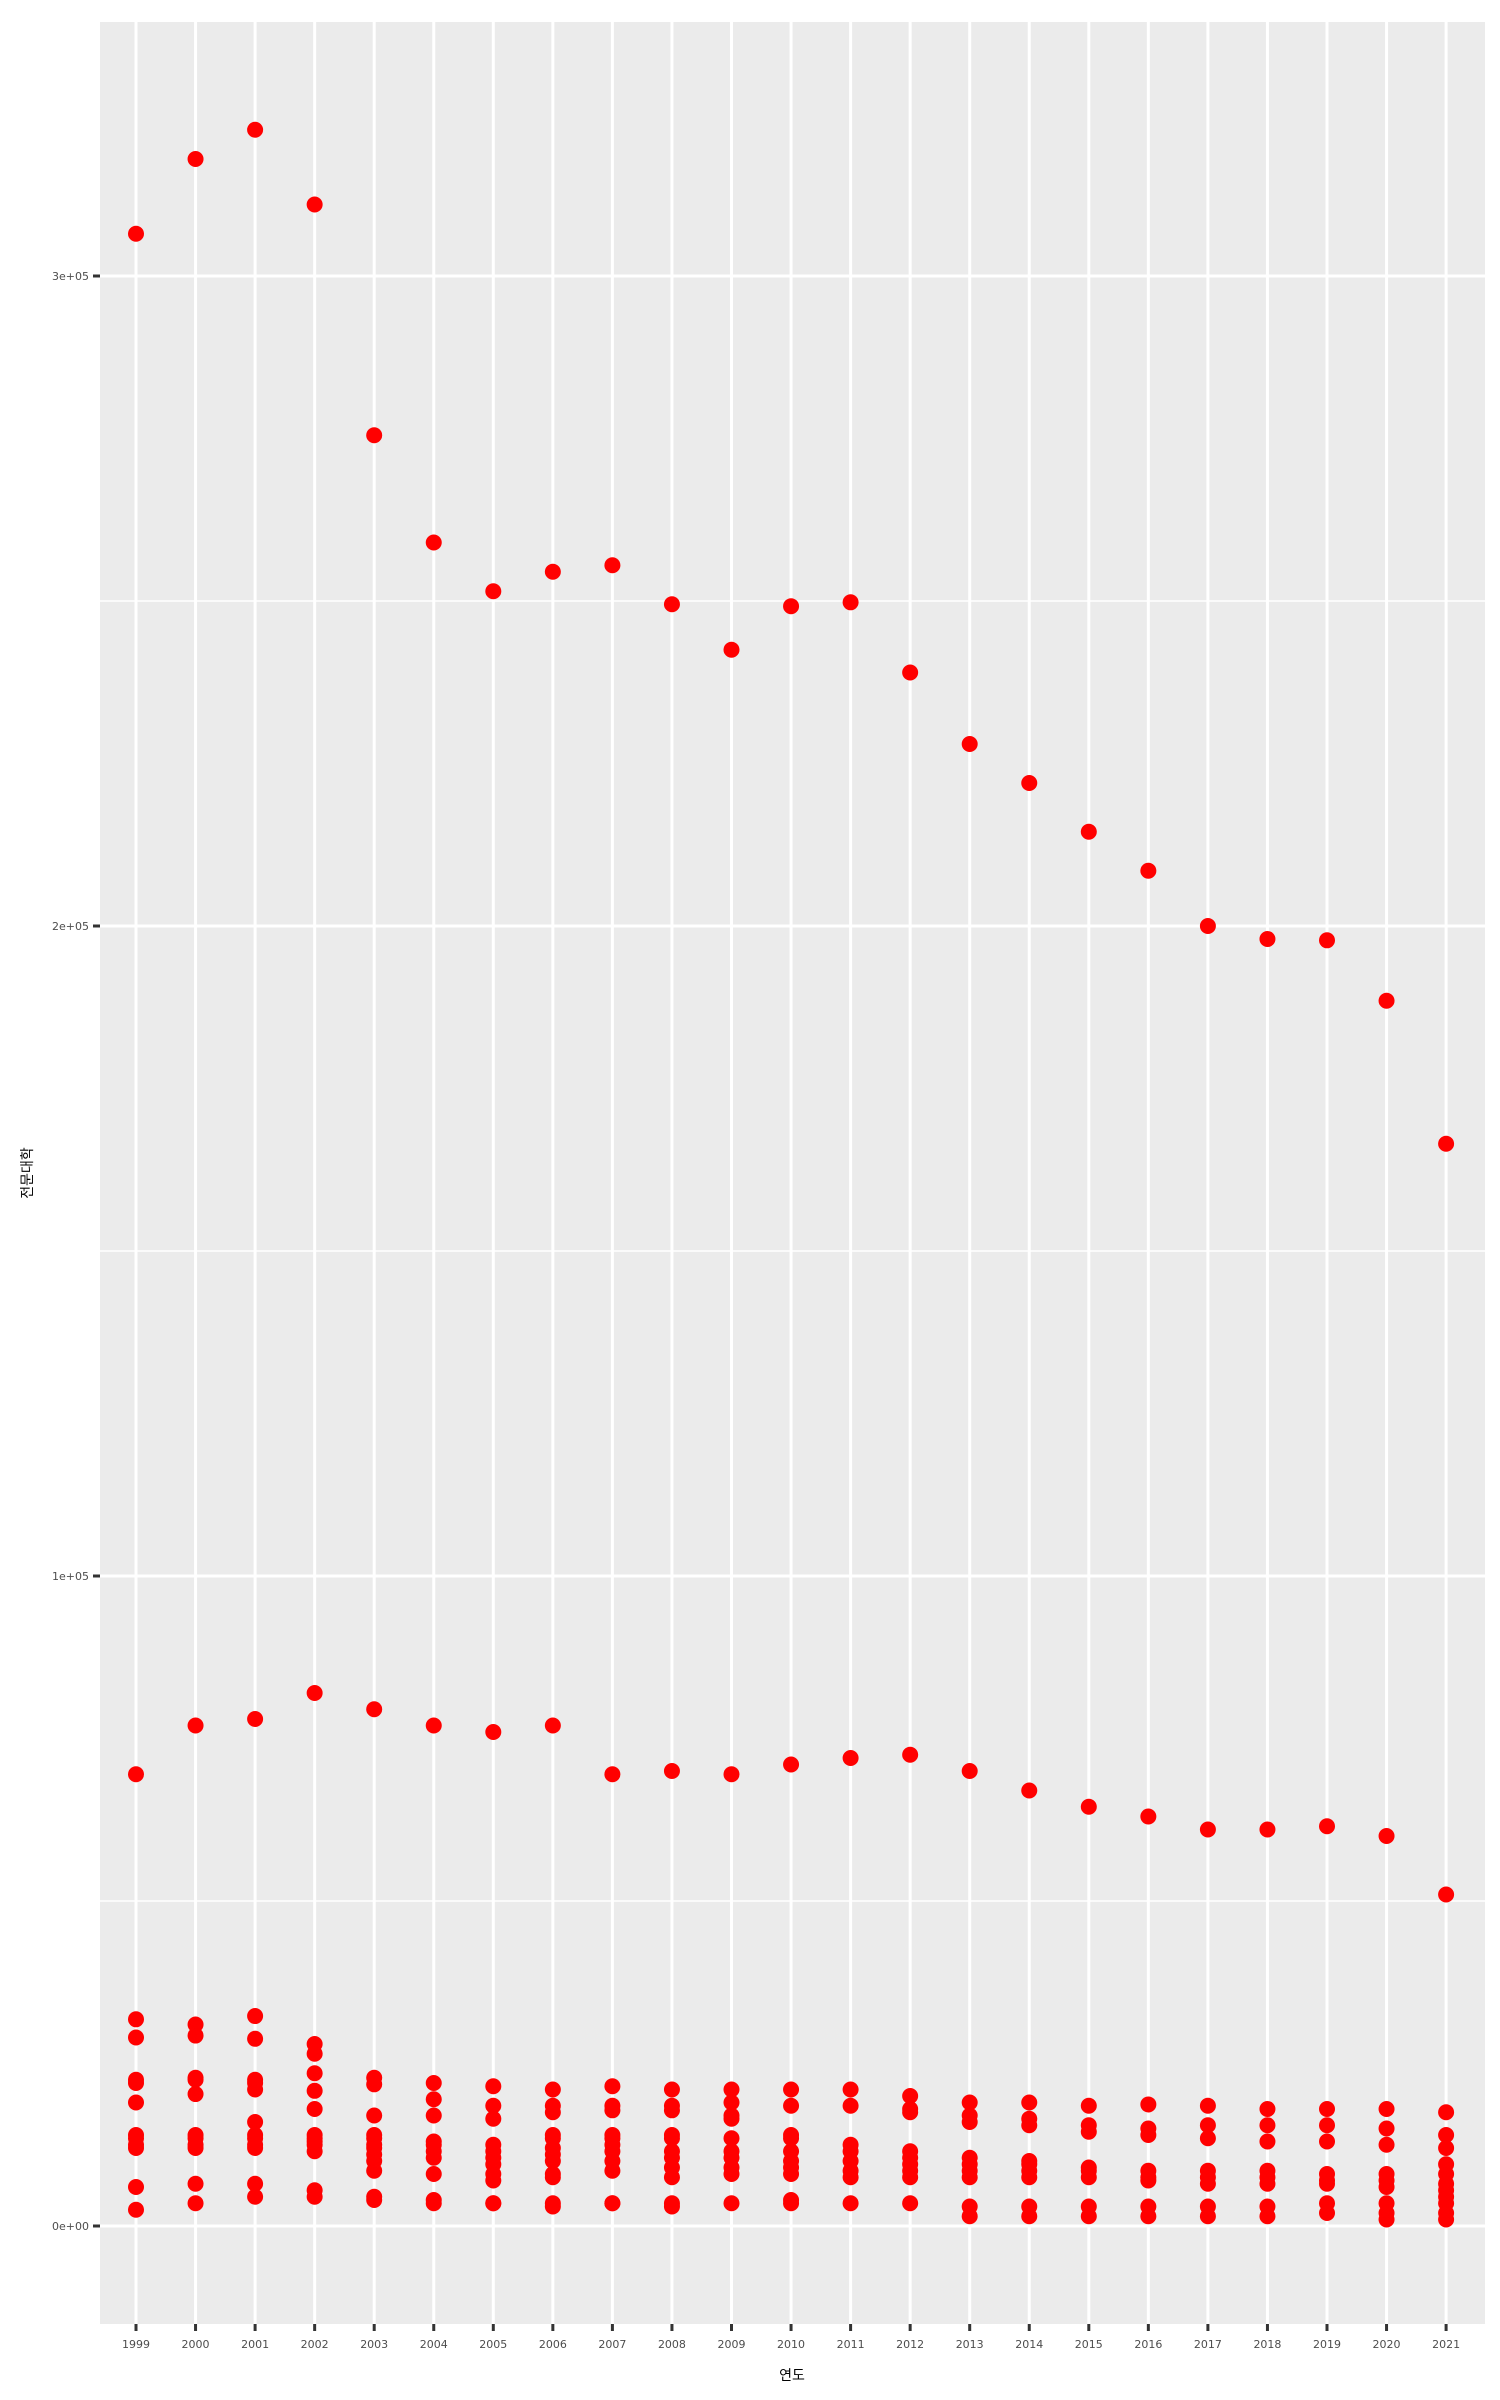 The width and height of the screenshot is (1500, 2400). Describe the element at coordinates (1267, 2344) in the screenshot. I see `x-tick-label: 2018` at that location.